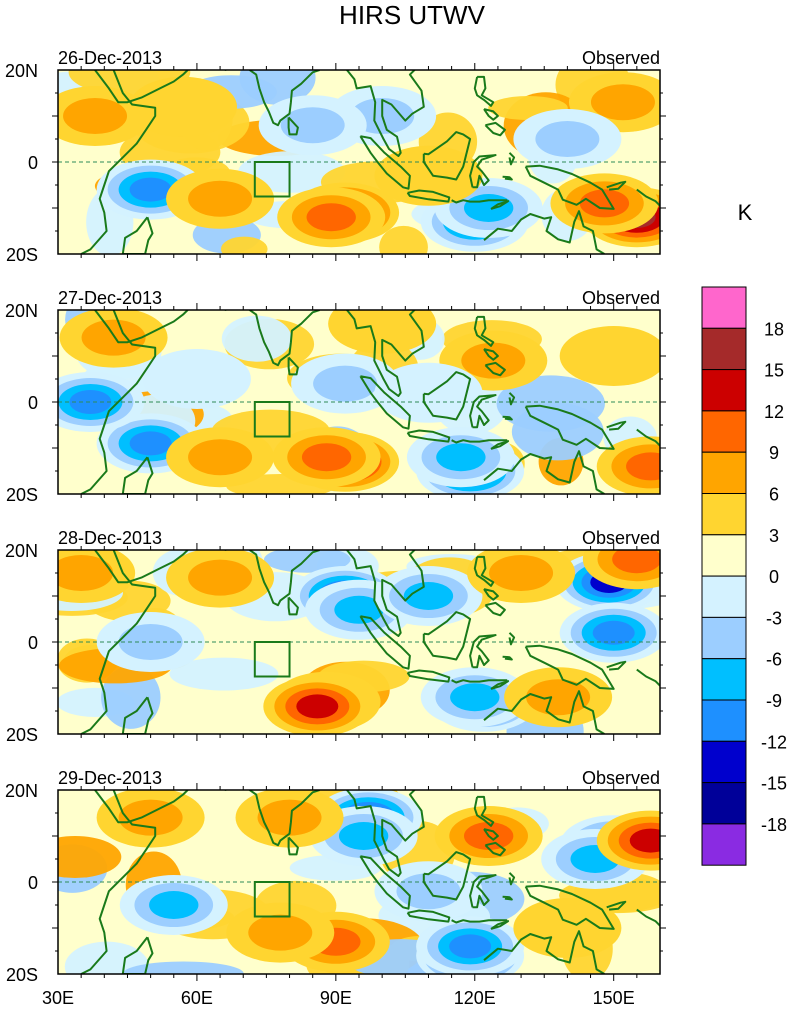 The width and height of the screenshot is (791, 1013). What do you see at coordinates (774, 536) in the screenshot?
I see `colorbar-label: 3` at bounding box center [774, 536].